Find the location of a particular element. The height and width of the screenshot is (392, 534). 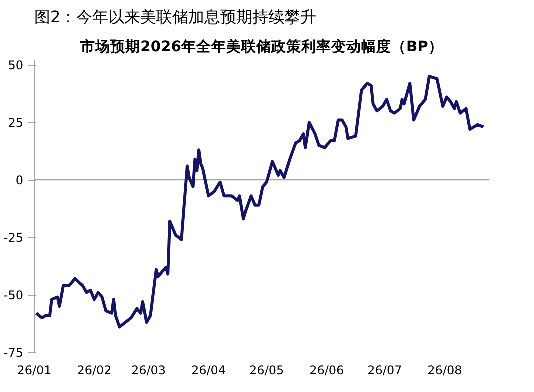

x-tick-label: 26/03 is located at coordinates (148, 371).